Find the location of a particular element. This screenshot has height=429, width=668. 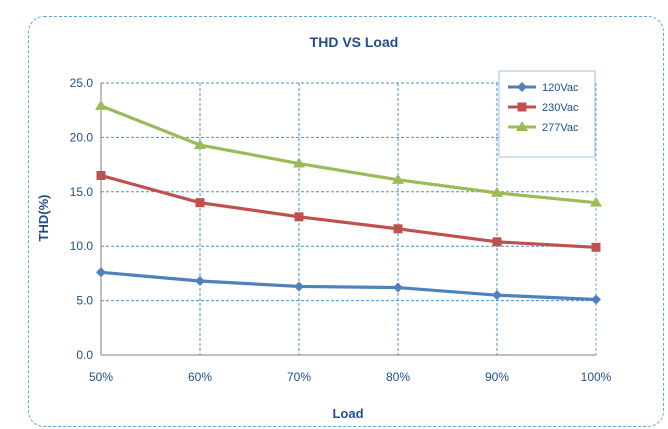

legend-label: 120Vac is located at coordinates (560, 88).